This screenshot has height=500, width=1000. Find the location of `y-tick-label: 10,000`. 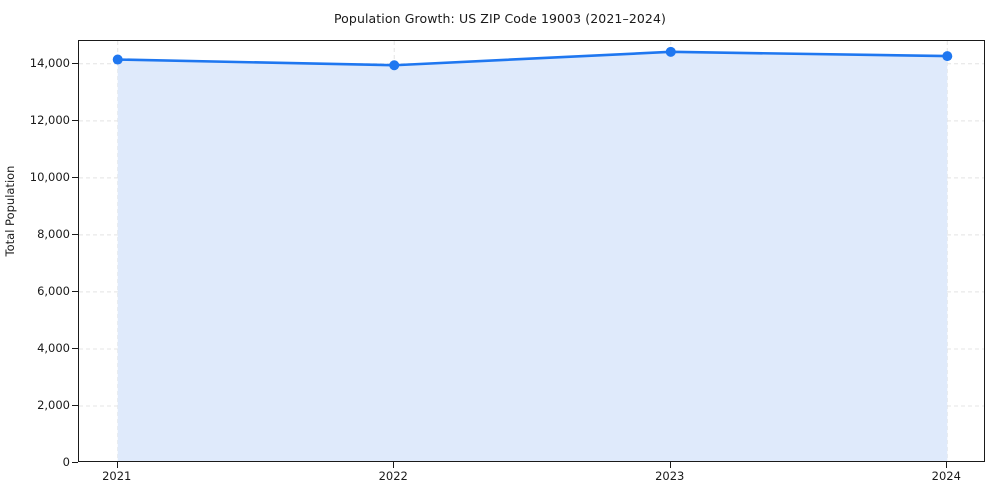

y-tick-label: 10,000 is located at coordinates (49, 176).